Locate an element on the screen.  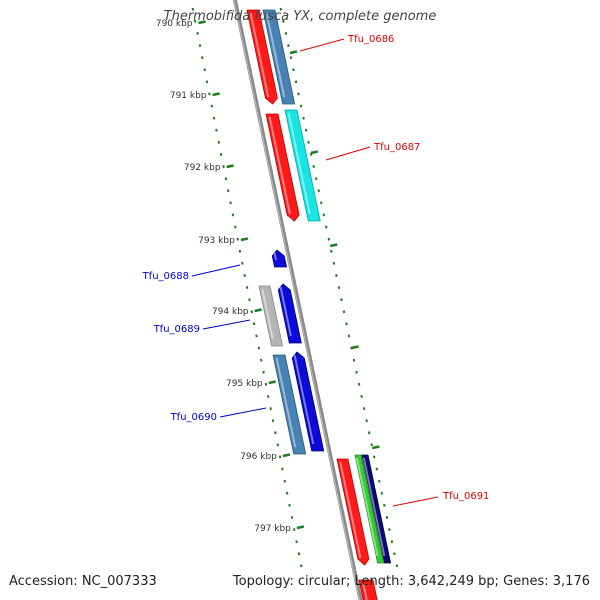
tick-label: 796 kbp is located at coordinates (258, 457).